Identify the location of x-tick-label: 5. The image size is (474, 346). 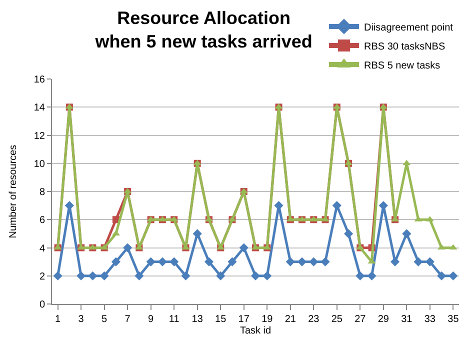
(105, 319).